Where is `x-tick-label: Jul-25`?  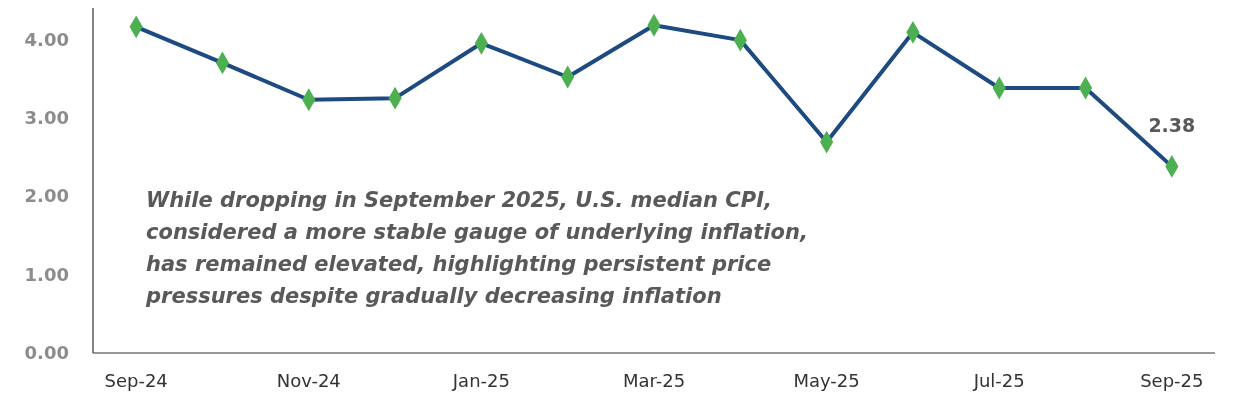
x-tick-label: Jul-25 is located at coordinates (998, 380).